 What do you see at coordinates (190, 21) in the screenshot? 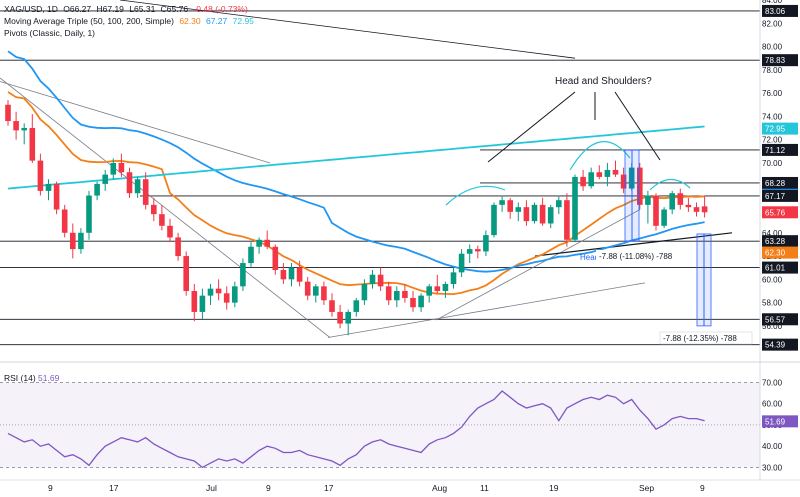
I see `ma50-value: 62.30` at bounding box center [190, 21].